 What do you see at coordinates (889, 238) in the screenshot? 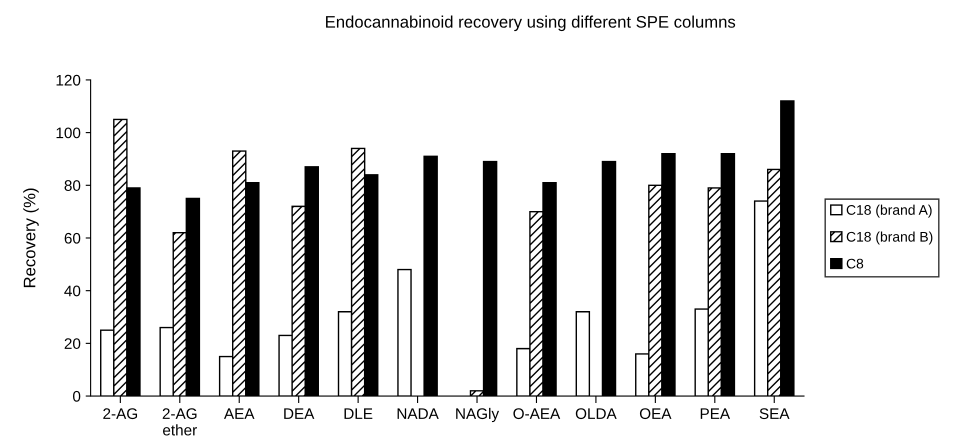
I see `legend-label: C18 (brand B)` at bounding box center [889, 238].